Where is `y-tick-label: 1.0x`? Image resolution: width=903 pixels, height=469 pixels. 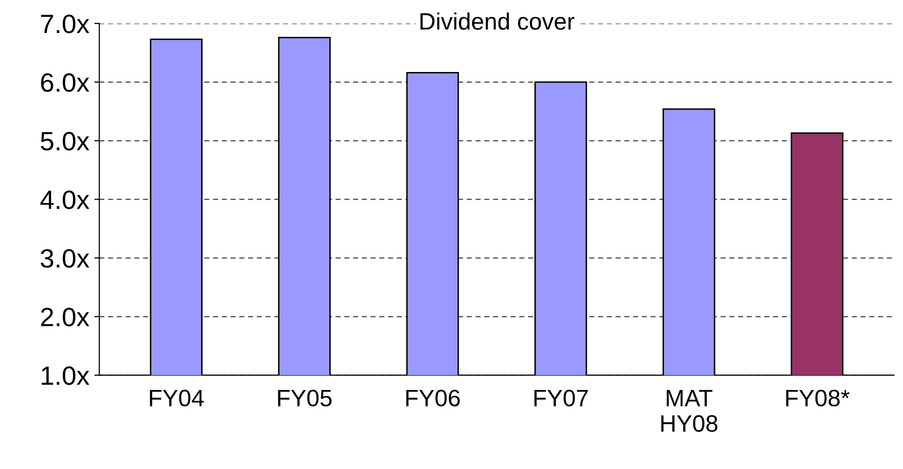
y-tick-label: 1.0x is located at coordinates (66, 376).